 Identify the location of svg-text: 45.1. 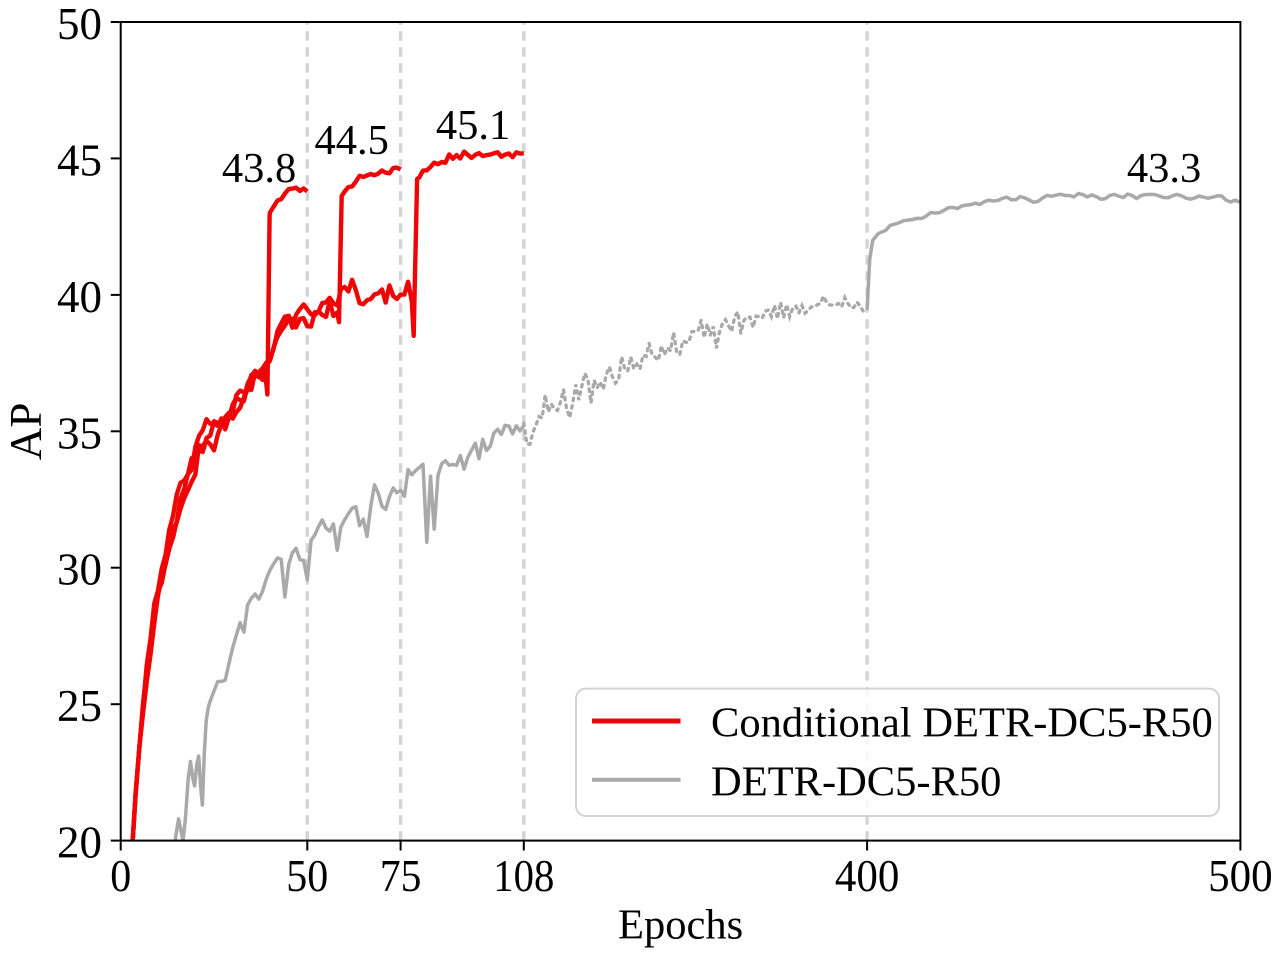
(473, 125).